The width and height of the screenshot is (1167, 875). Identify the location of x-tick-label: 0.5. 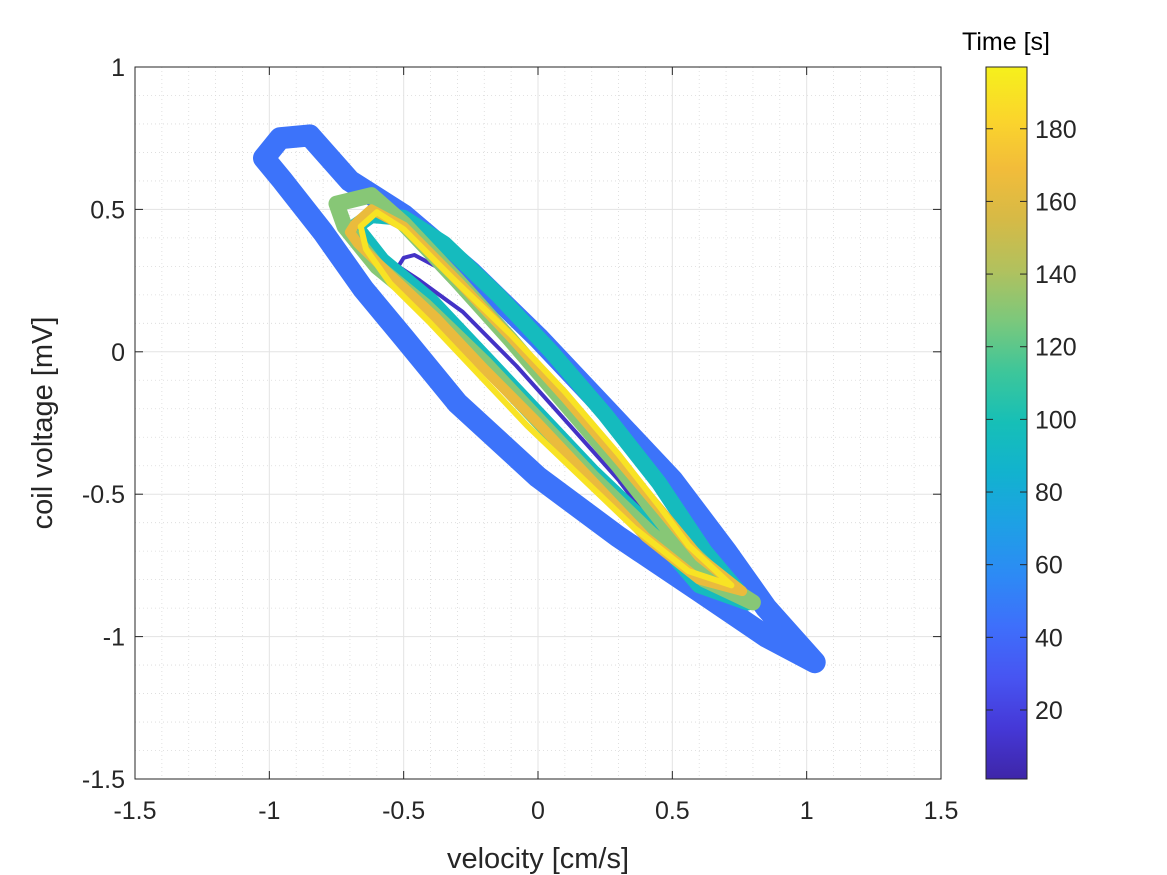
(672, 811).